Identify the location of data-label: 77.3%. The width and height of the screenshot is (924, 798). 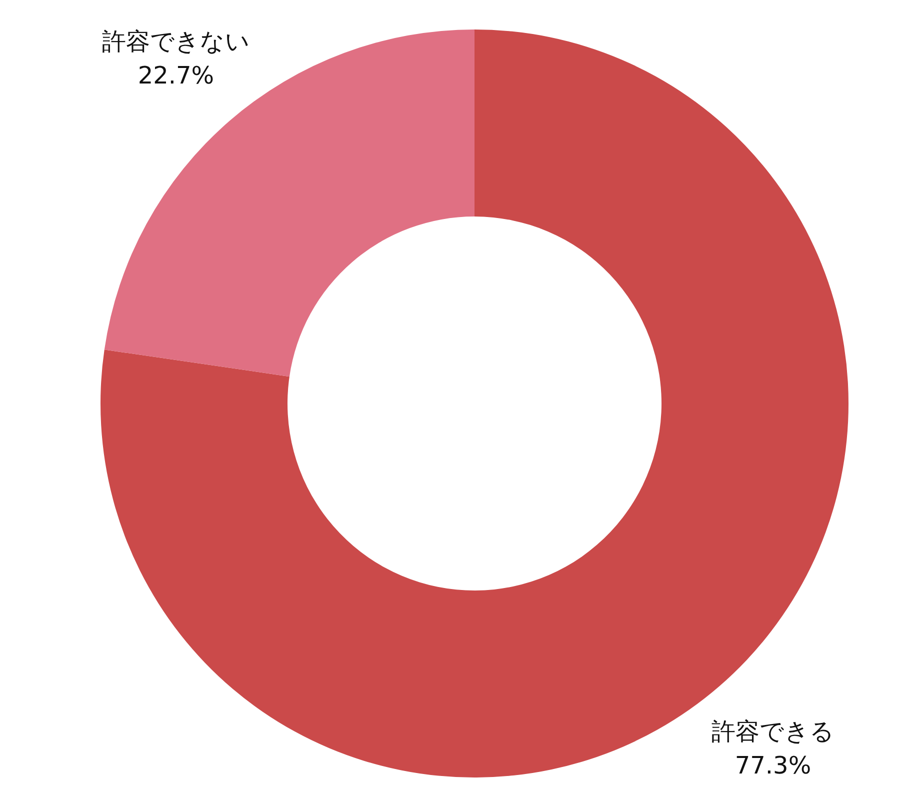
(773, 766).